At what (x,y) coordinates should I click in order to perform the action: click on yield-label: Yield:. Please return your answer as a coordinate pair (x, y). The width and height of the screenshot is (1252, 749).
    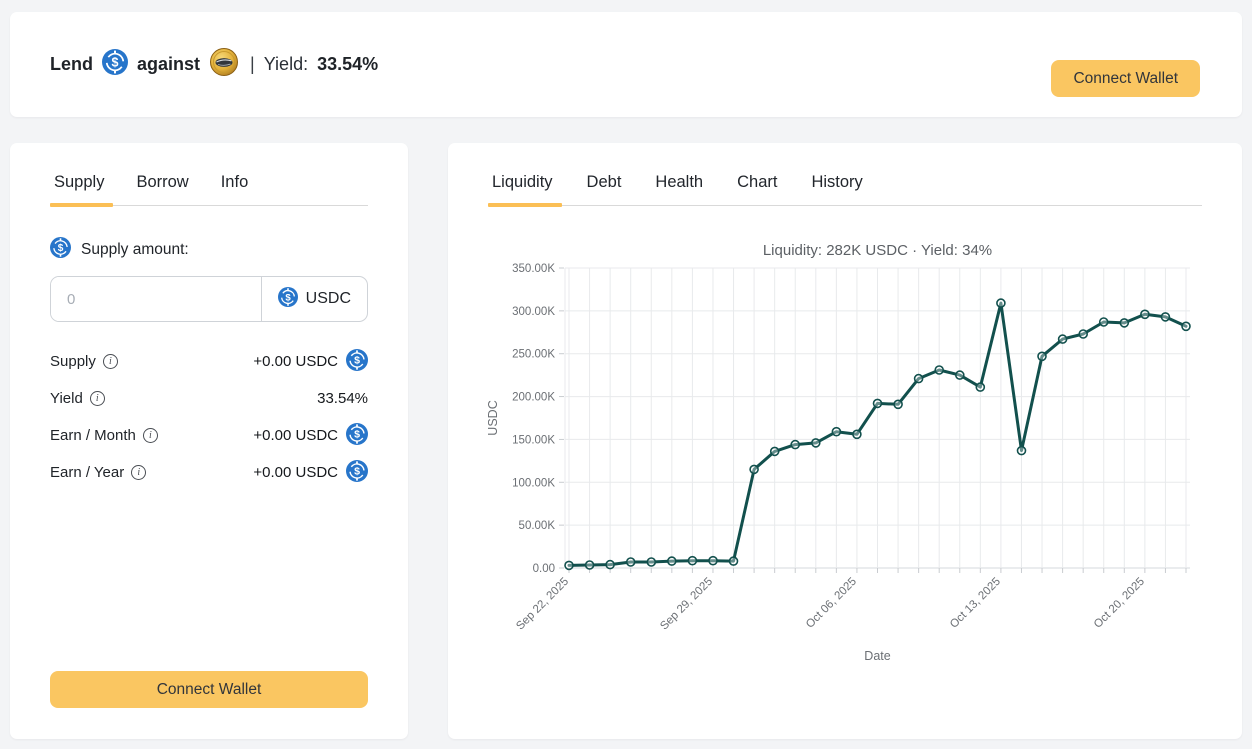
    Looking at the image, I should click on (286, 64).